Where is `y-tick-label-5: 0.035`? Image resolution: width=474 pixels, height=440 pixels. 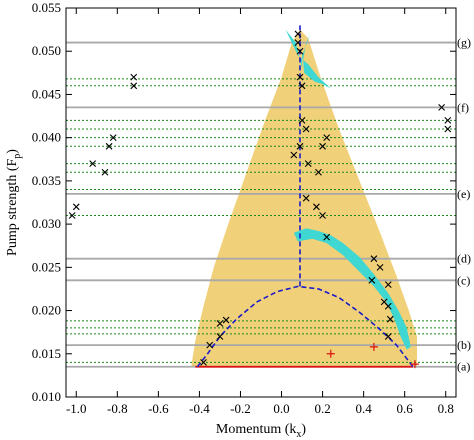 y-tick-label-5: 0.035 is located at coordinates (46, 180).